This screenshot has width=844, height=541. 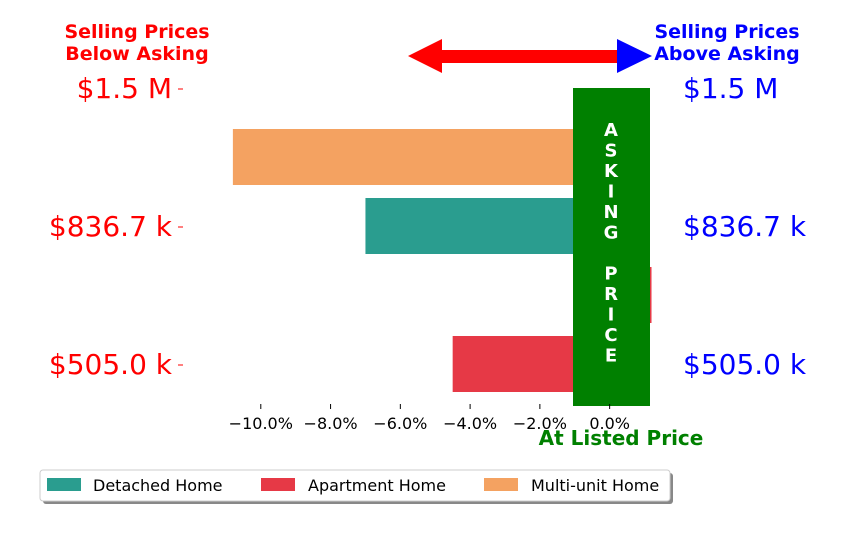 What do you see at coordinates (611, 247) in the screenshot?
I see `asking-price-band` at bounding box center [611, 247].